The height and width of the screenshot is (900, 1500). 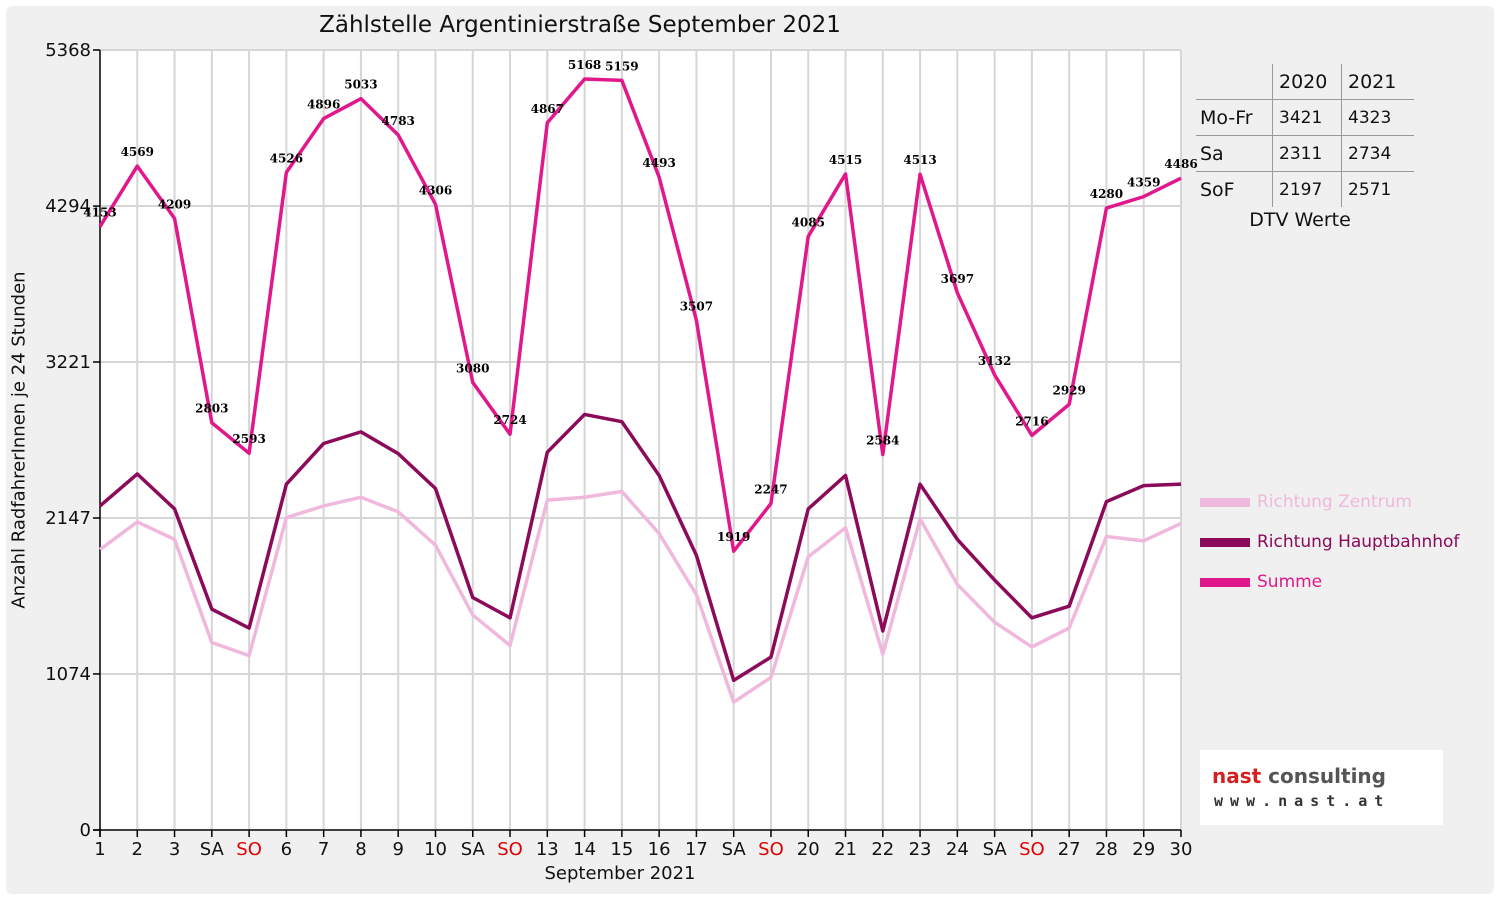 What do you see at coordinates (696, 306) in the screenshot?
I see `data-label: 3507` at bounding box center [696, 306].